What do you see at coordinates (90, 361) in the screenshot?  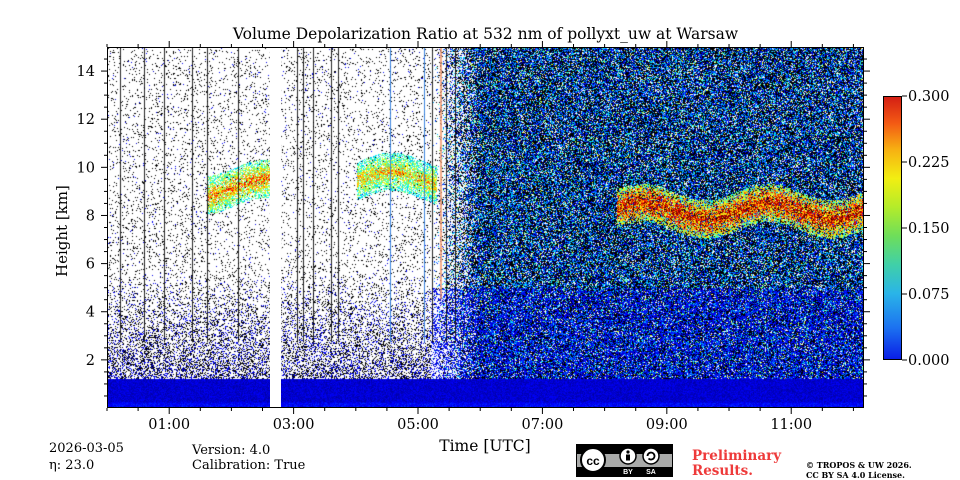 I see `y-tick-label-0: 2` at bounding box center [90, 361].